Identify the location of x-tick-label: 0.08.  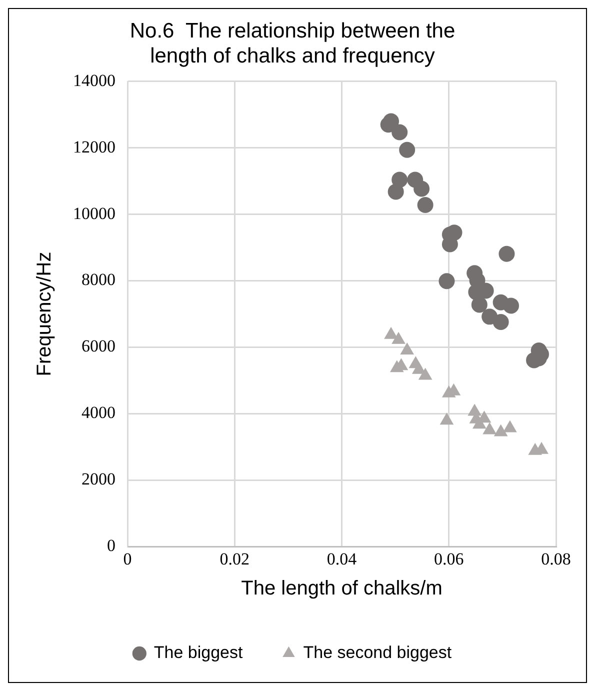
(556, 558).